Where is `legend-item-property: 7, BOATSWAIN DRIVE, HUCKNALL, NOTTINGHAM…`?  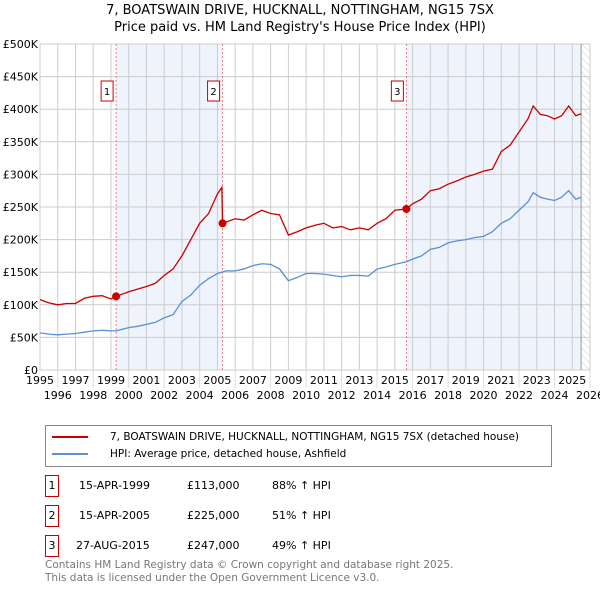 legend-item-property: 7, BOATSWAIN DRIVE, HUCKNALL, NOTTINGHAM… is located at coordinates (285, 437).